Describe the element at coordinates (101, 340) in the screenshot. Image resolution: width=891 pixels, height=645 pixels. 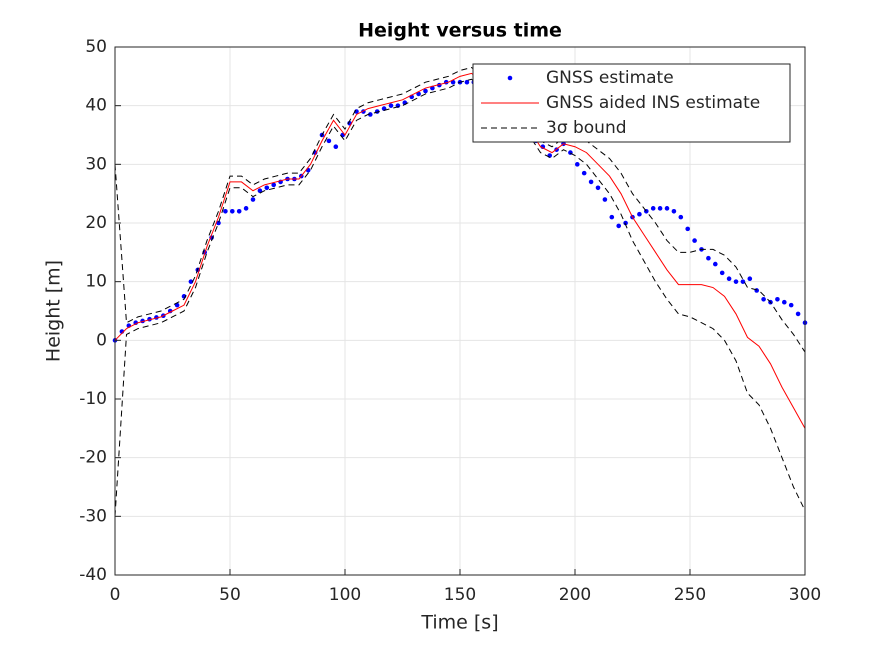
I see `y-tick-label: 0` at that location.